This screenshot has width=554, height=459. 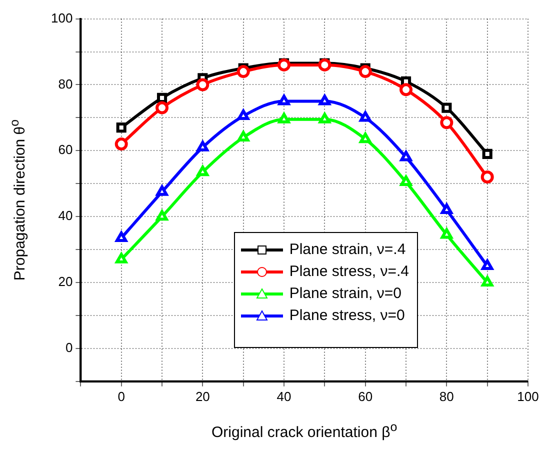 I want to click on legend-label: Plane stress, ν=0, so click(x=347, y=315).